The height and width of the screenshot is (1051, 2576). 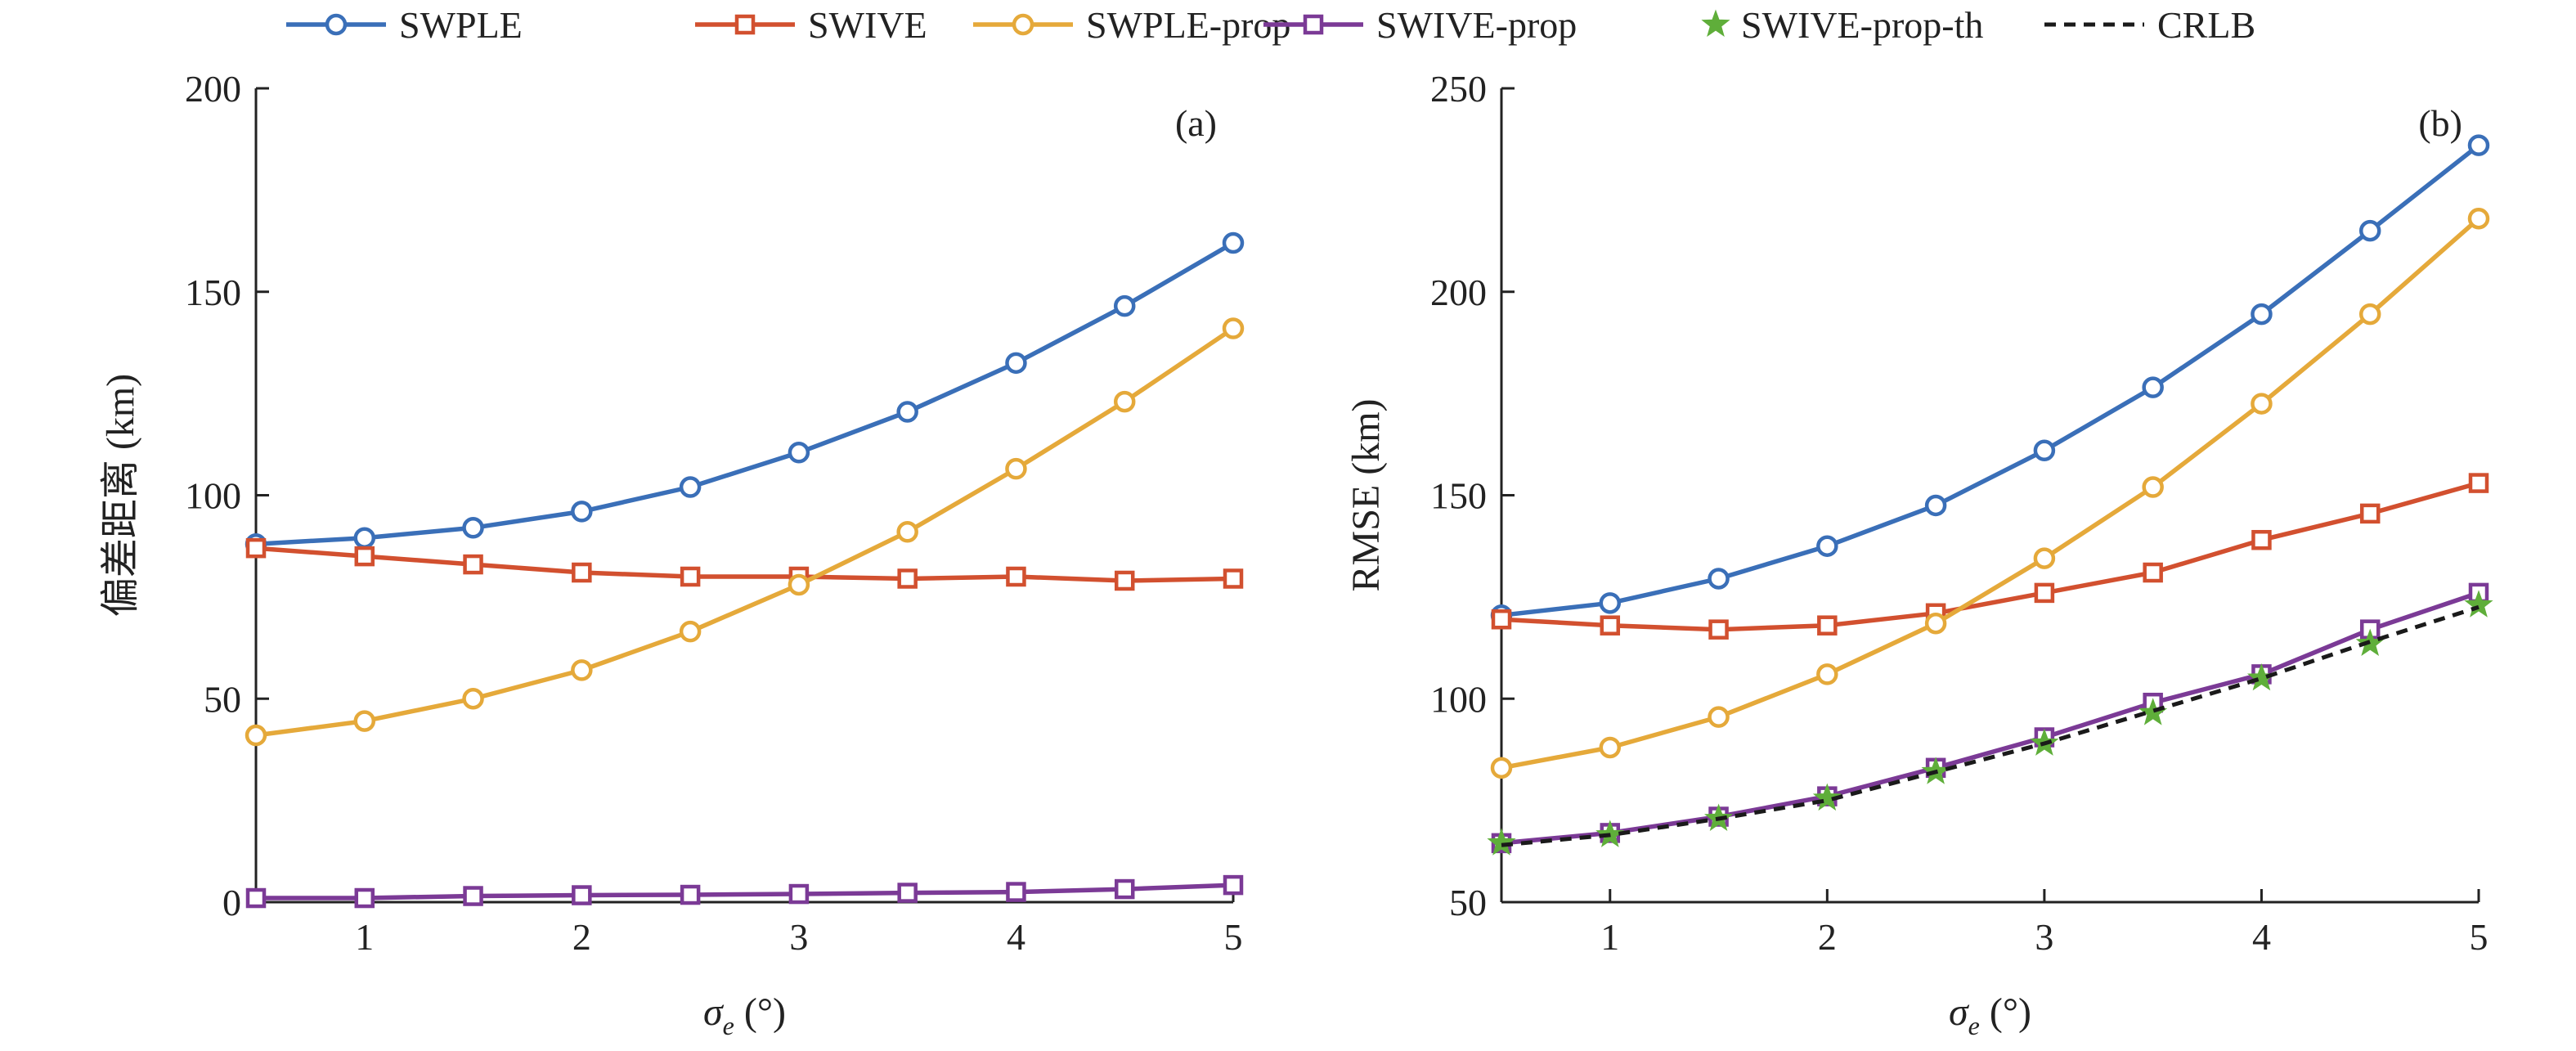 I want to click on series-line-swive, so click(x=1990, y=556).